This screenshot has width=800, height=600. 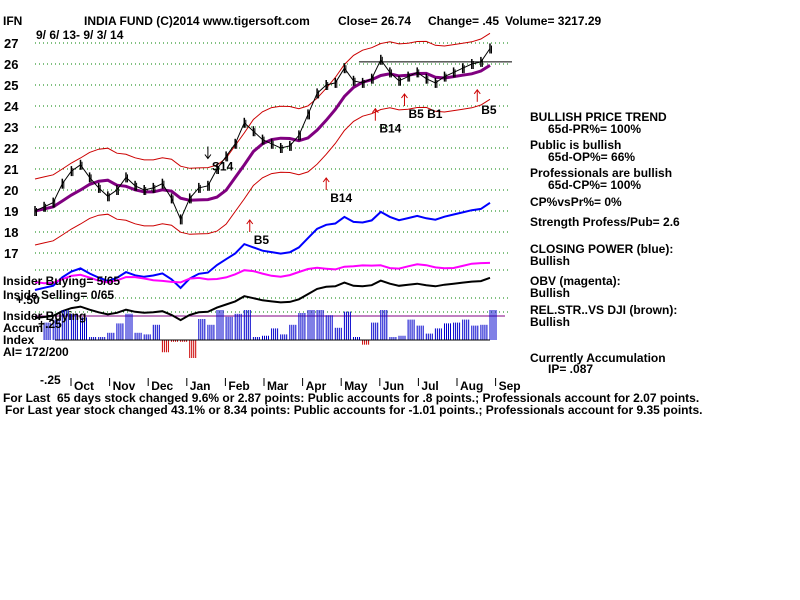 I want to click on y-tick-label: 18, so click(x=11, y=232).